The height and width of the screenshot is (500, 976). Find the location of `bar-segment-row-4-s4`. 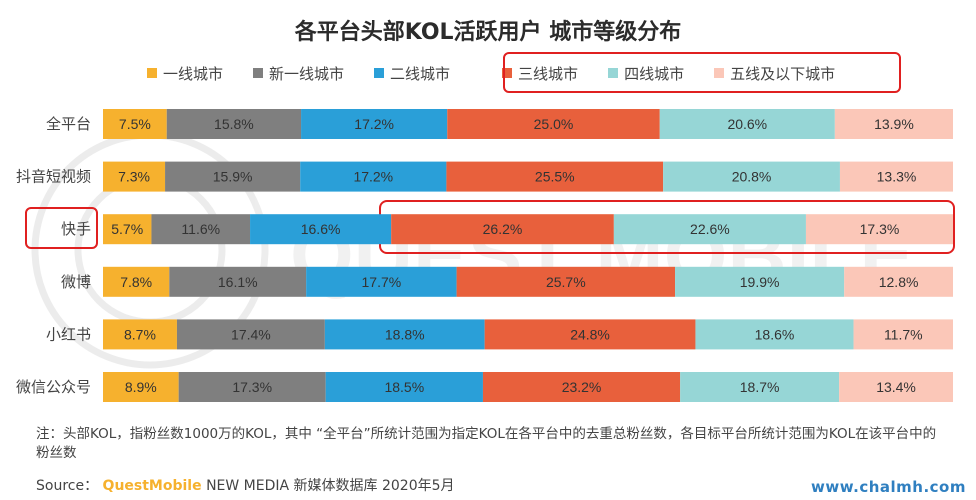

bar-segment-row-4-s4 is located at coordinates (566, 281).